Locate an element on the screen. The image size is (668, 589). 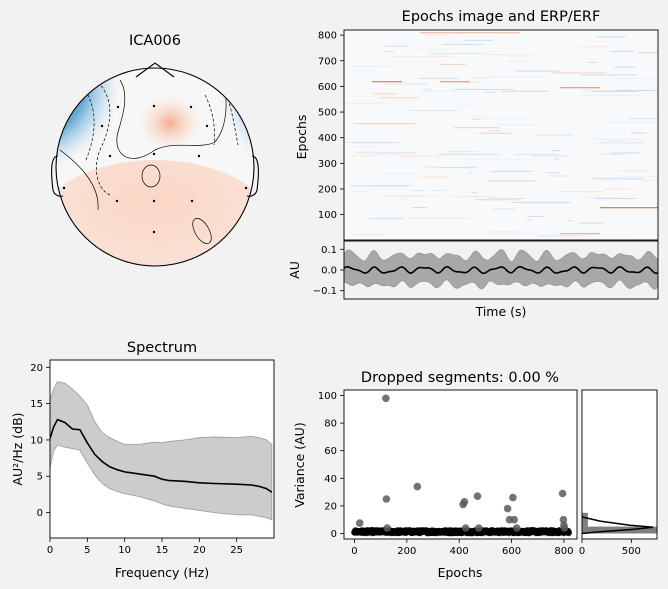
histogram-background is located at coordinates (619, 464).